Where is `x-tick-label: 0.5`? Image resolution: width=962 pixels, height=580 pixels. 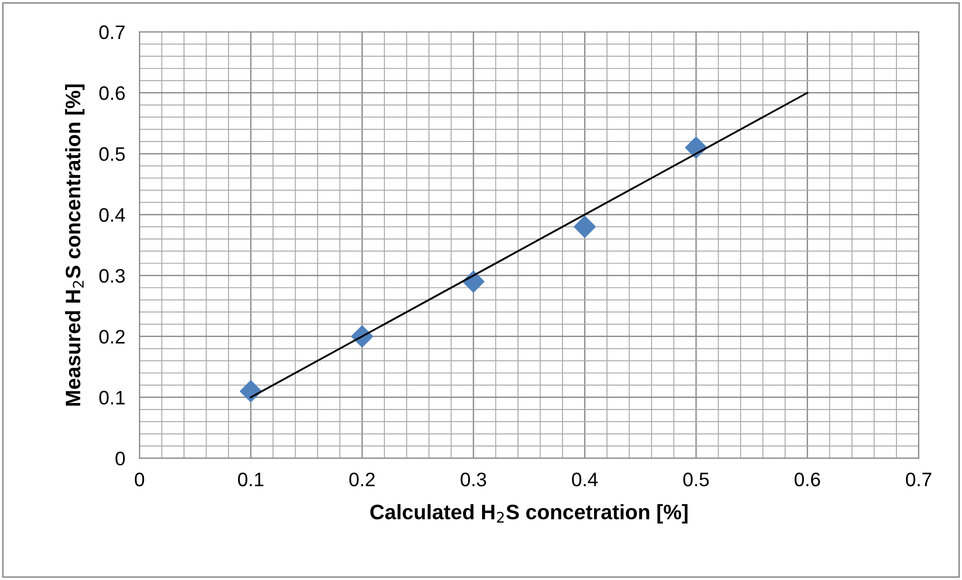
x-tick-label: 0.5 is located at coordinates (696, 479).